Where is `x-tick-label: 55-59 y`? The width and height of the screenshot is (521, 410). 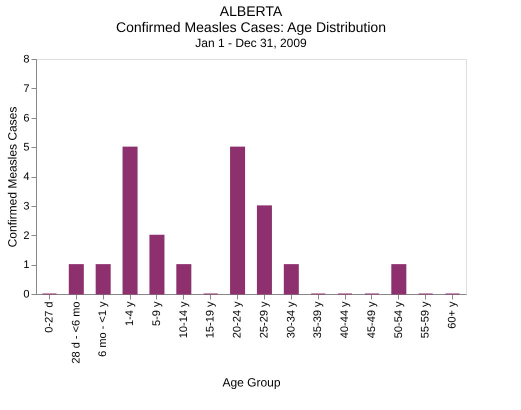
x-tick-label: 55-59 y is located at coordinates (426, 319).